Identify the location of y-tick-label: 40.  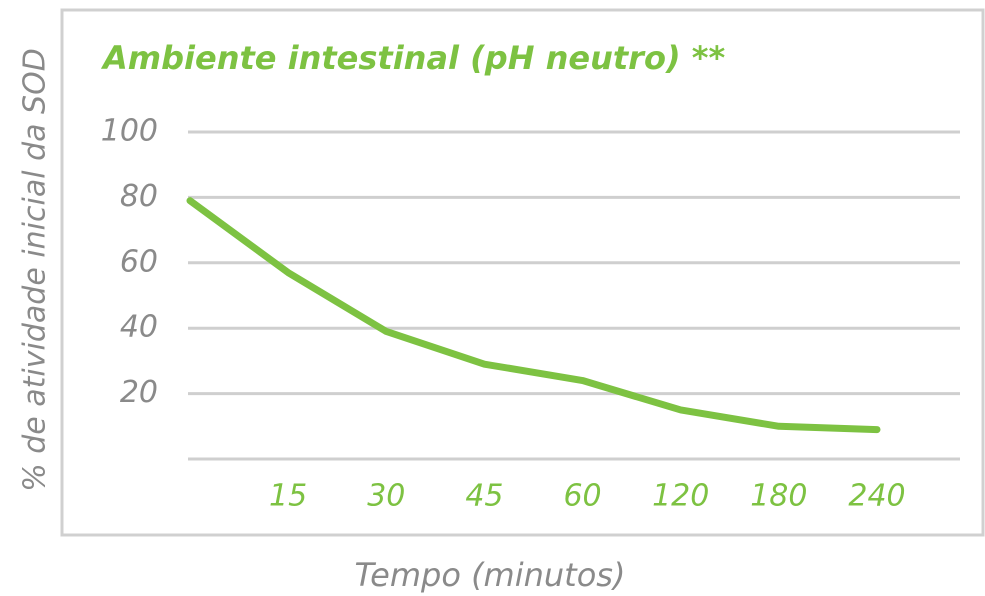
(139, 327).